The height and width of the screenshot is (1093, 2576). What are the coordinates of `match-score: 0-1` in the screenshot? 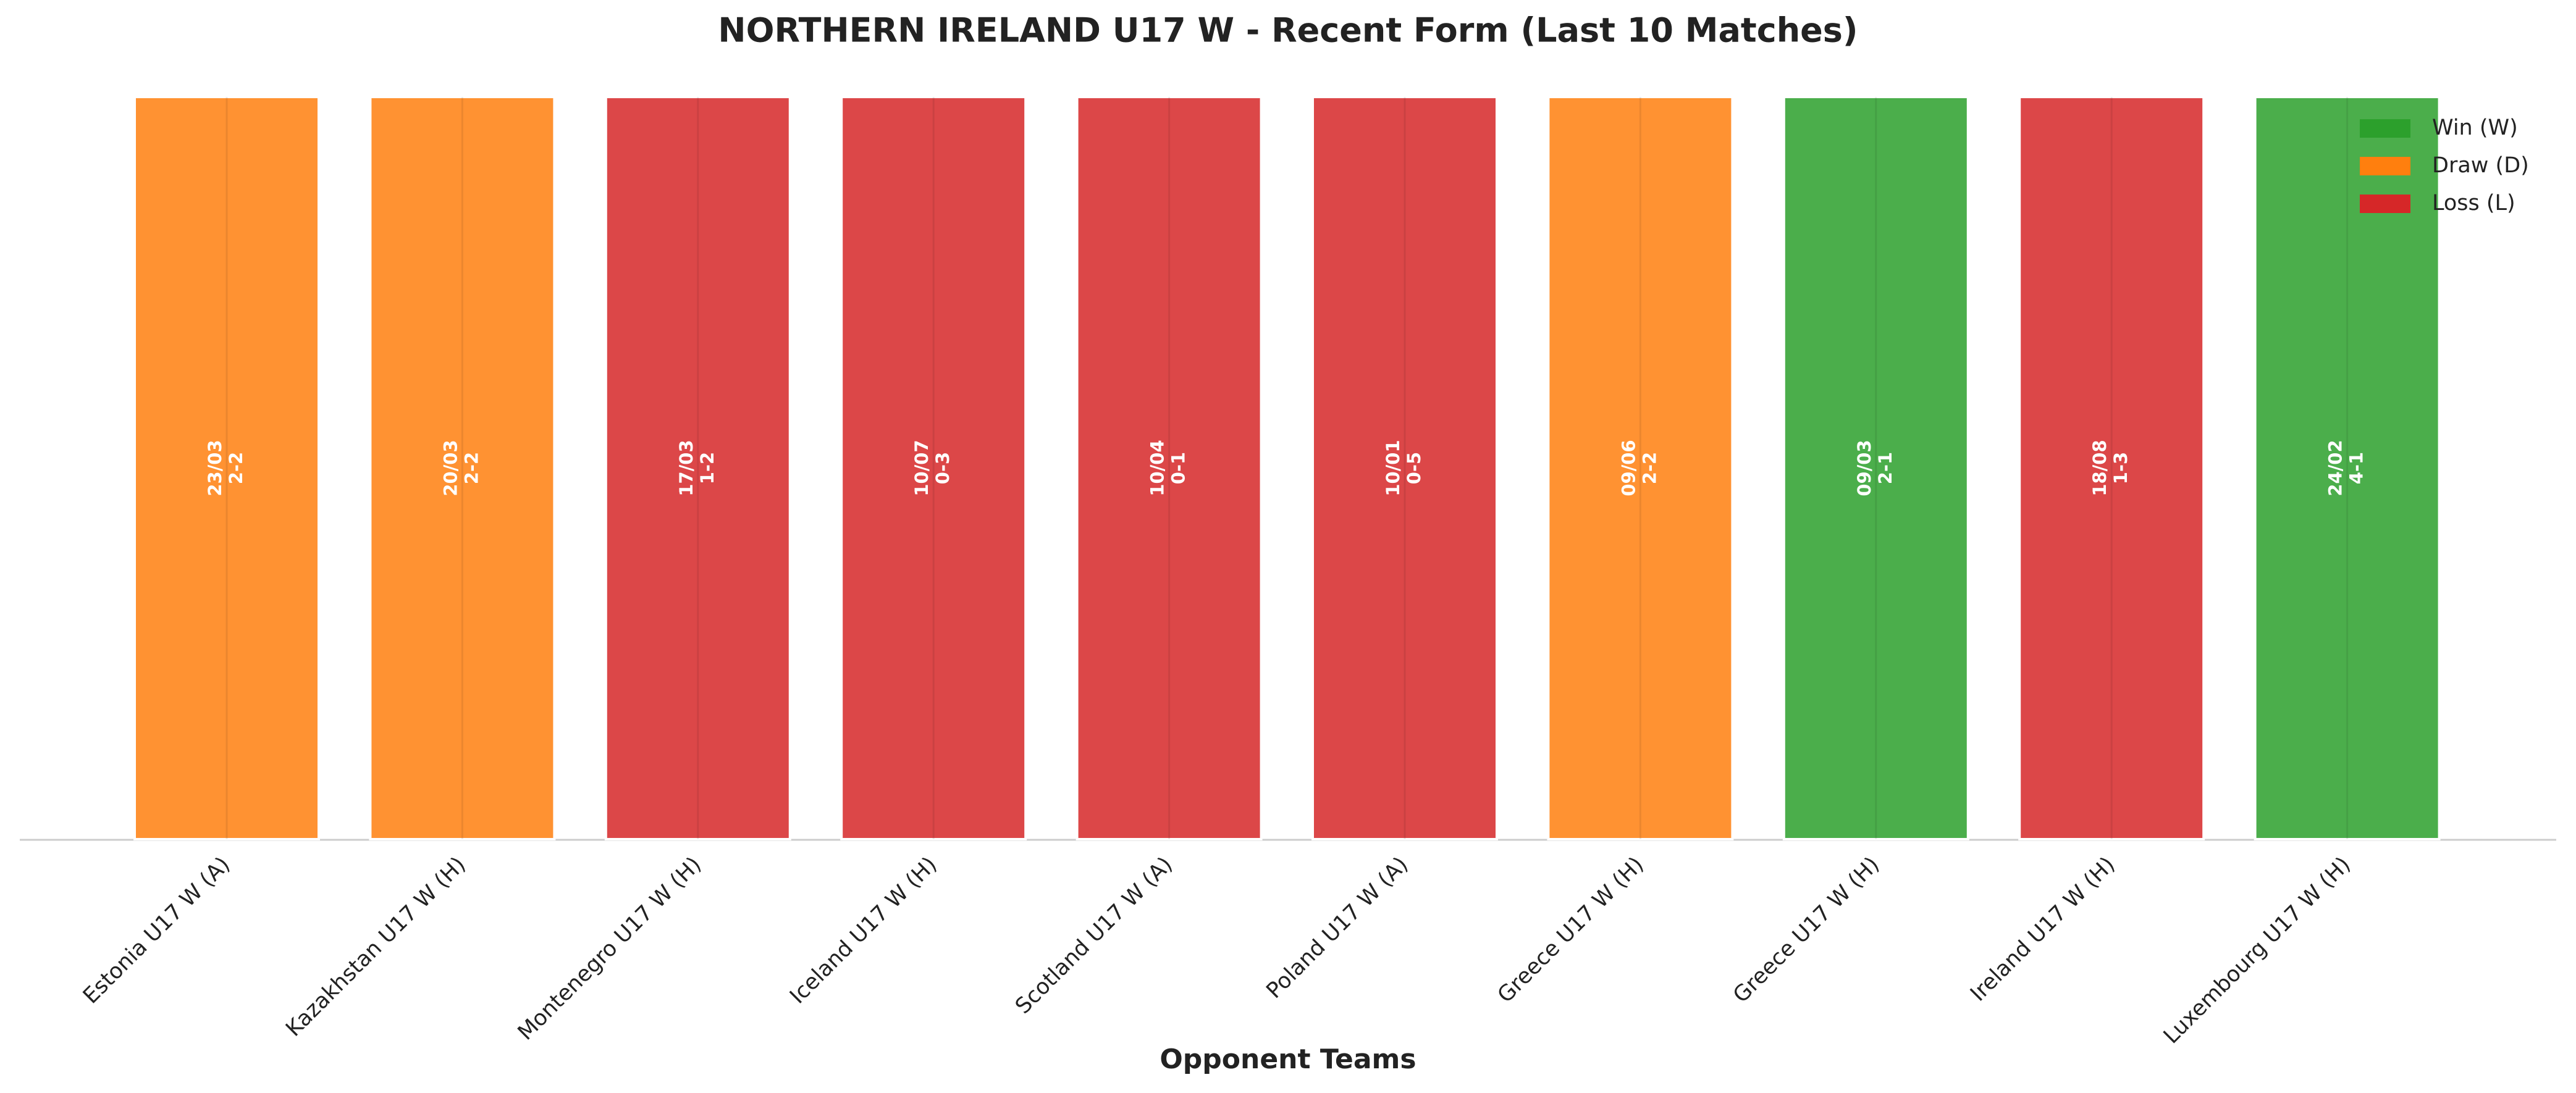 It's located at (1178, 468).